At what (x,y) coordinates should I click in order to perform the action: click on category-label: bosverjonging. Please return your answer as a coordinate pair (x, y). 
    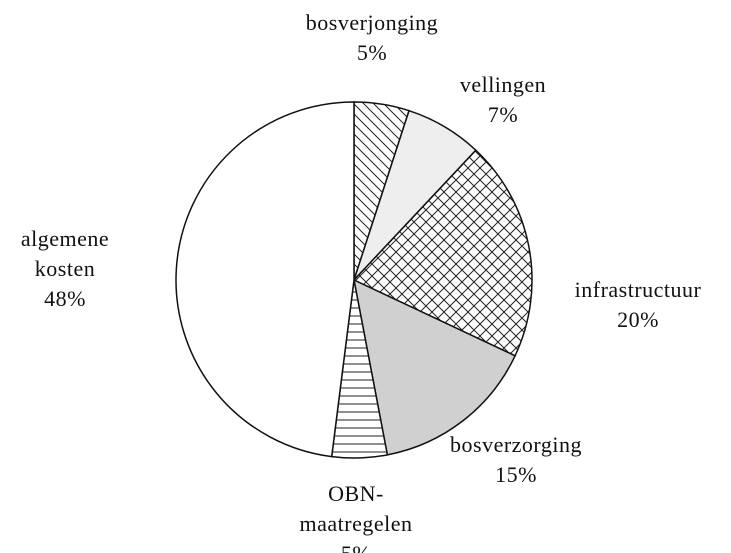
    Looking at the image, I should click on (372, 22).